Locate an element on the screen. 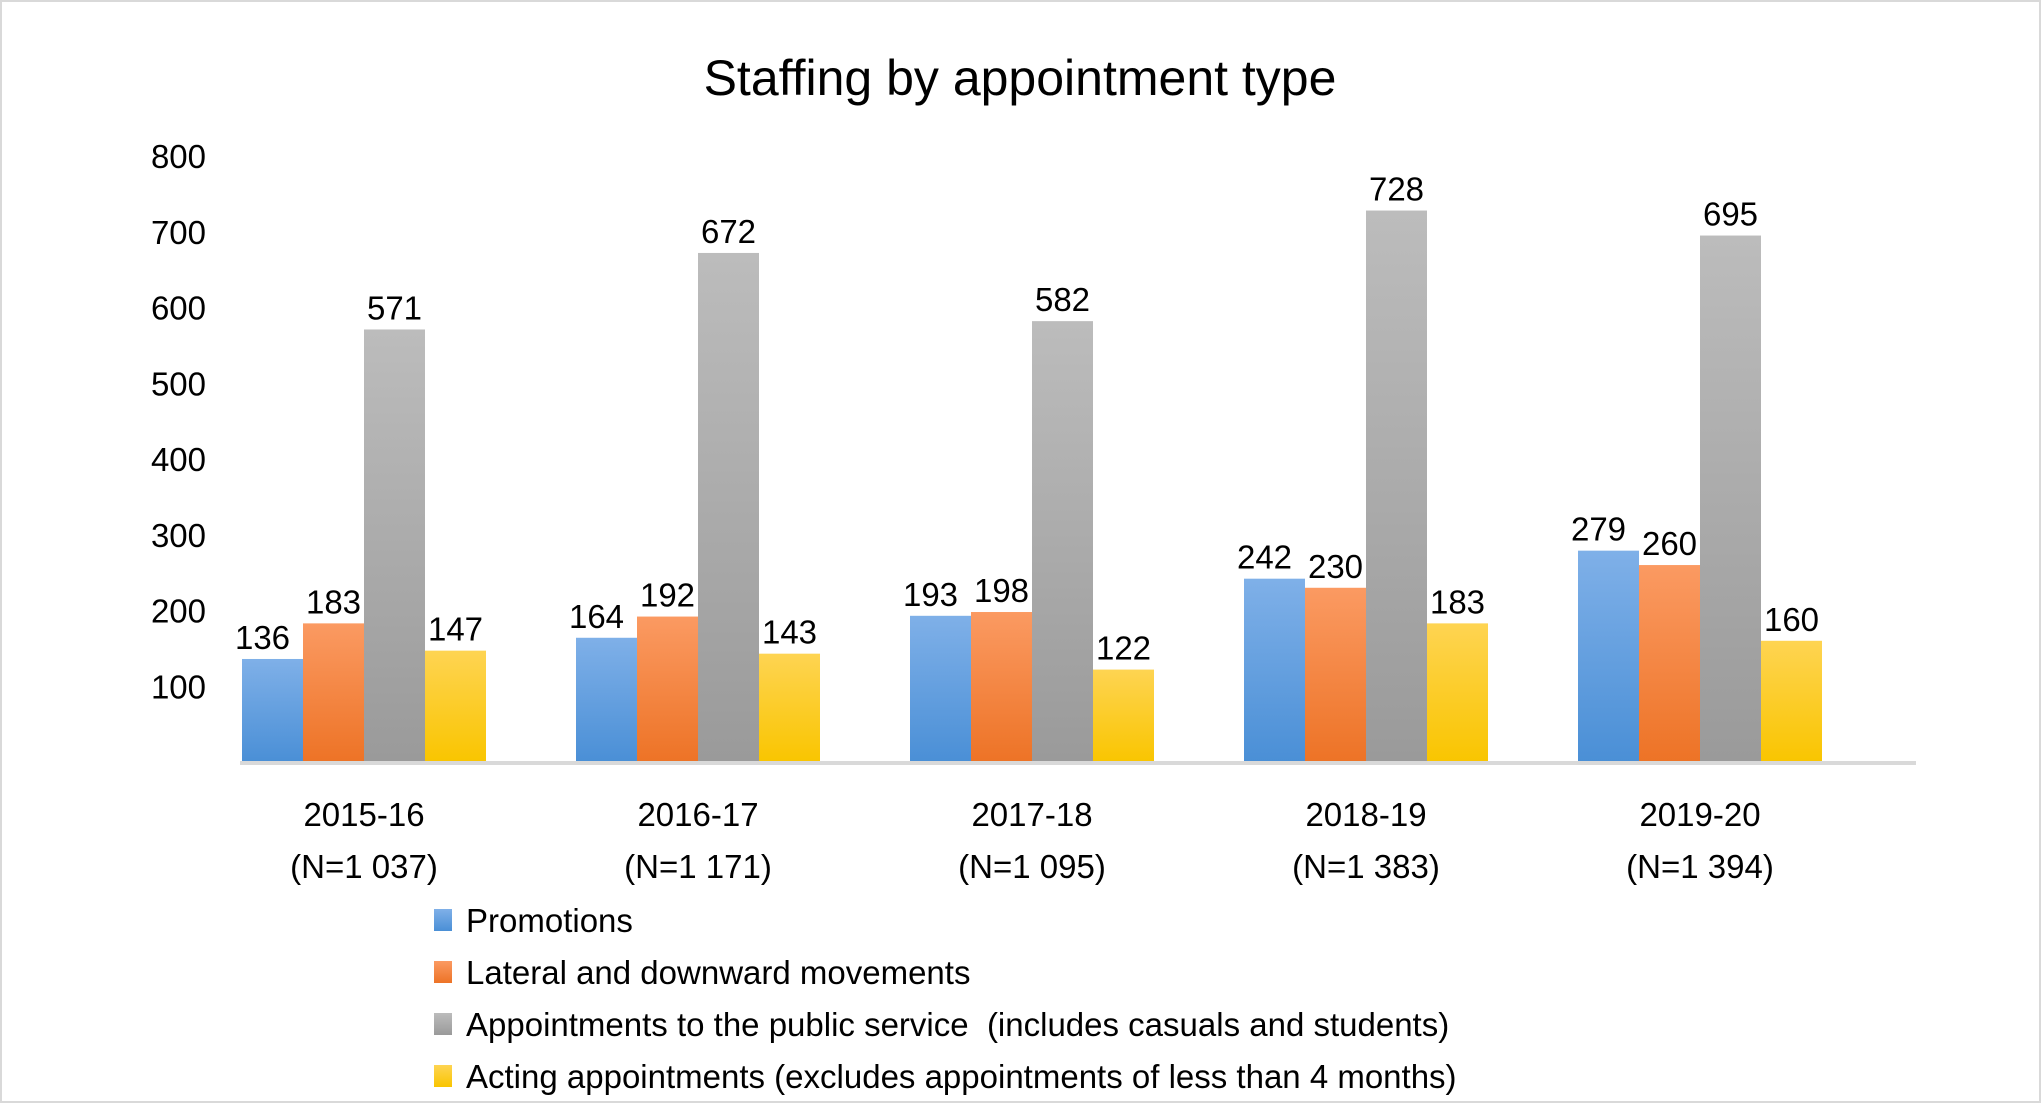 The width and height of the screenshot is (2041, 1103). y-tick-label: 800 is located at coordinates (178, 156).